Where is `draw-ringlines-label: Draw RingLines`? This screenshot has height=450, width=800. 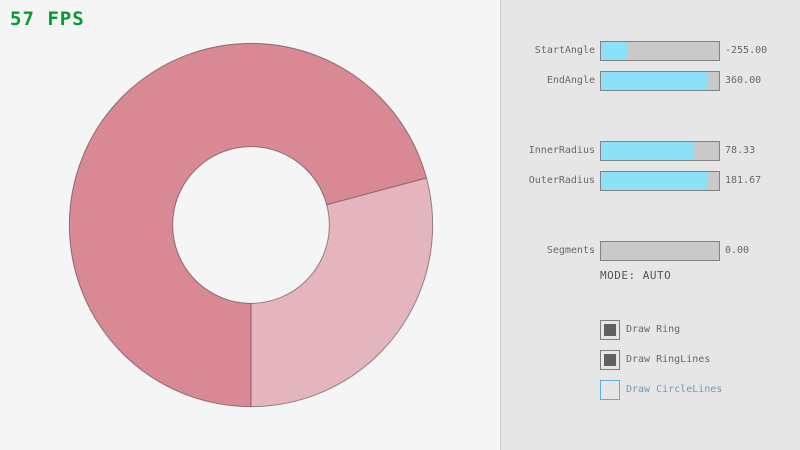
draw-ringlines-label: Draw RingLines is located at coordinates (668, 359).